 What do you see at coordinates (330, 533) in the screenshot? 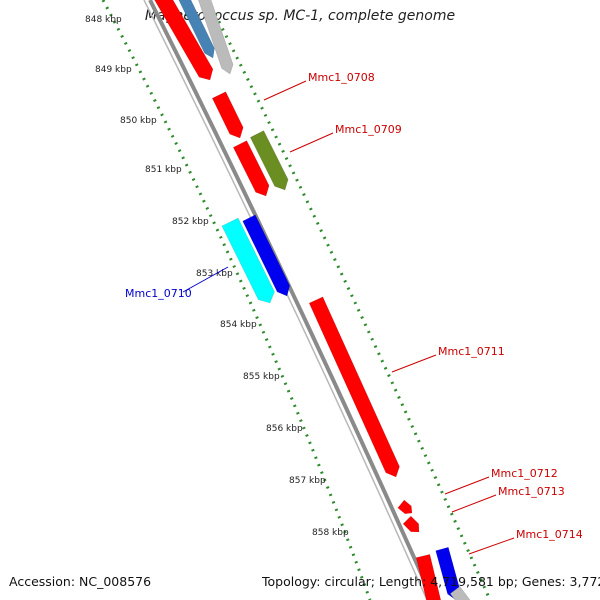
I see `kbp-tick-label: 858 kbp` at bounding box center [330, 533].